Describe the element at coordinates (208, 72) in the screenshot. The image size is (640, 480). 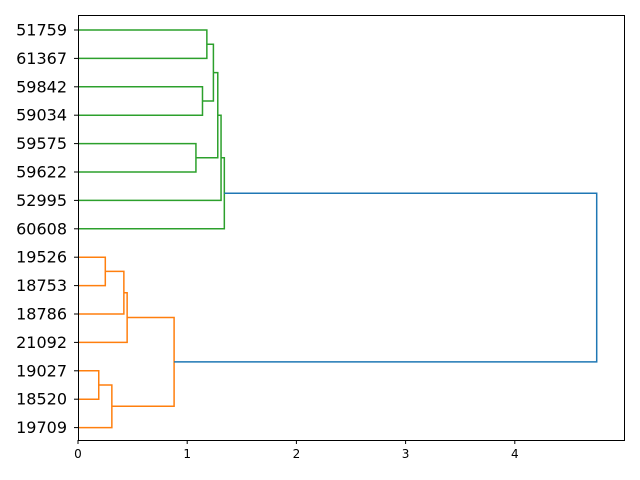
I see `merge-link-m3` at that location.